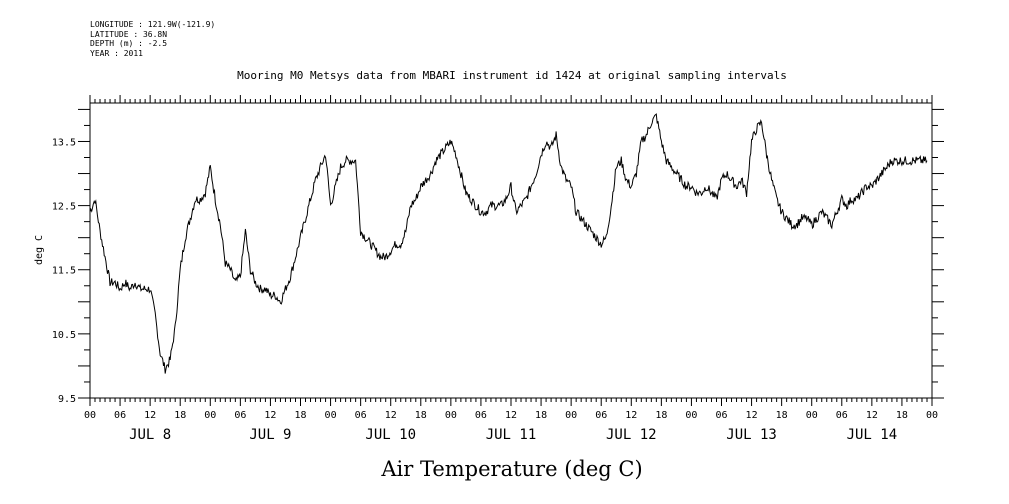 This screenshot has height=504, width=1009. Describe the element at coordinates (129, 43) in the screenshot. I see `depth-text: DEPTH (m) : -2.5` at that location.